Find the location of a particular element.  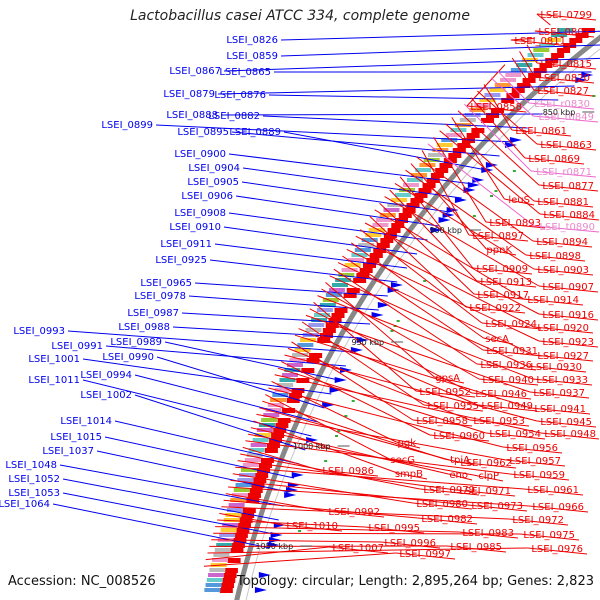

gene-label: LSEI_0995 is located at coordinates (394, 528).